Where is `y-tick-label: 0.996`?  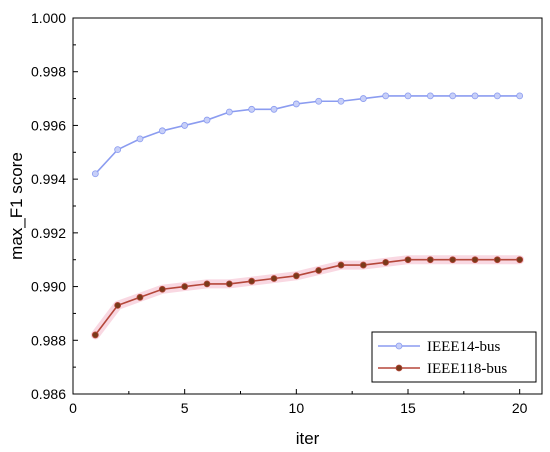
y-tick-label: 0.996 is located at coordinates (48, 125).